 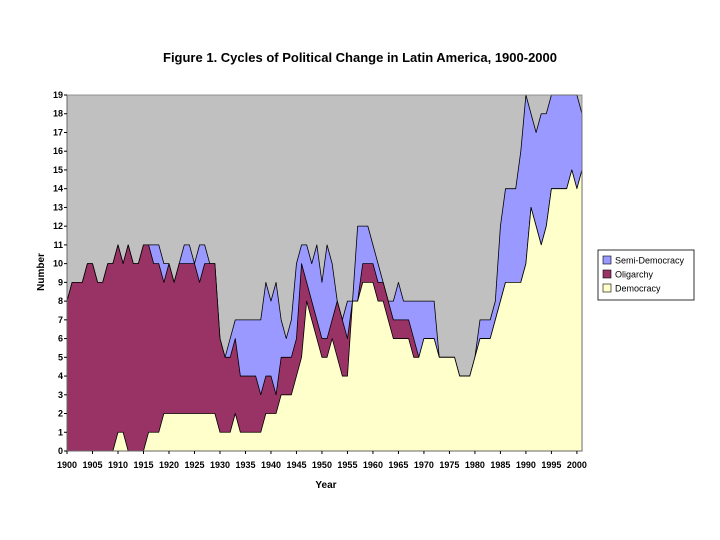 I want to click on y-tick-label: 5, so click(x=60, y=357).